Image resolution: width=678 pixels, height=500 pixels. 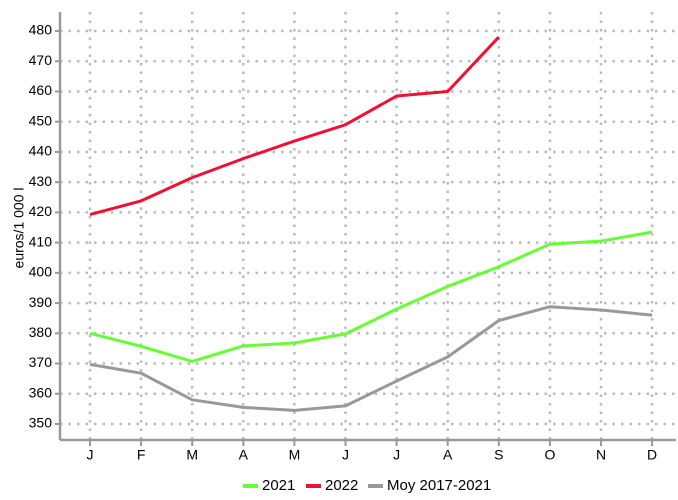 I want to click on legend-label: Moy 2017-2021, so click(x=439, y=485).